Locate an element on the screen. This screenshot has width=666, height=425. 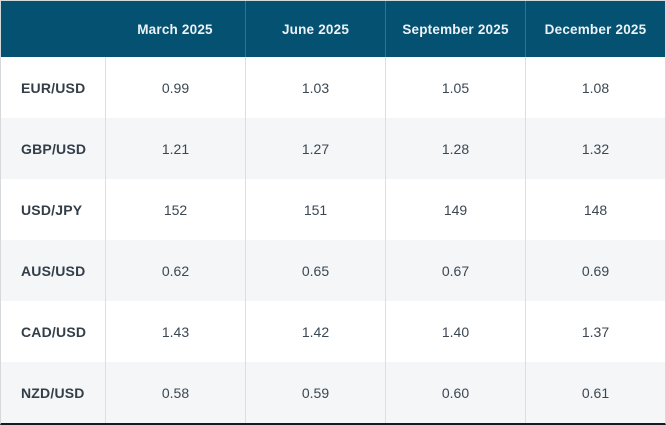
column-header-march-2025: March 2025 is located at coordinates (175, 29).